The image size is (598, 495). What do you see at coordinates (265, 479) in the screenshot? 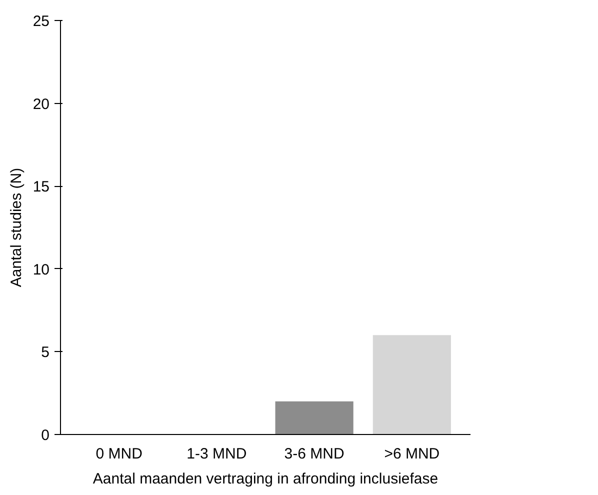
I see `x-axis-title: Aantal maanden vertraging in afronding inclusiefase` at bounding box center [265, 479].